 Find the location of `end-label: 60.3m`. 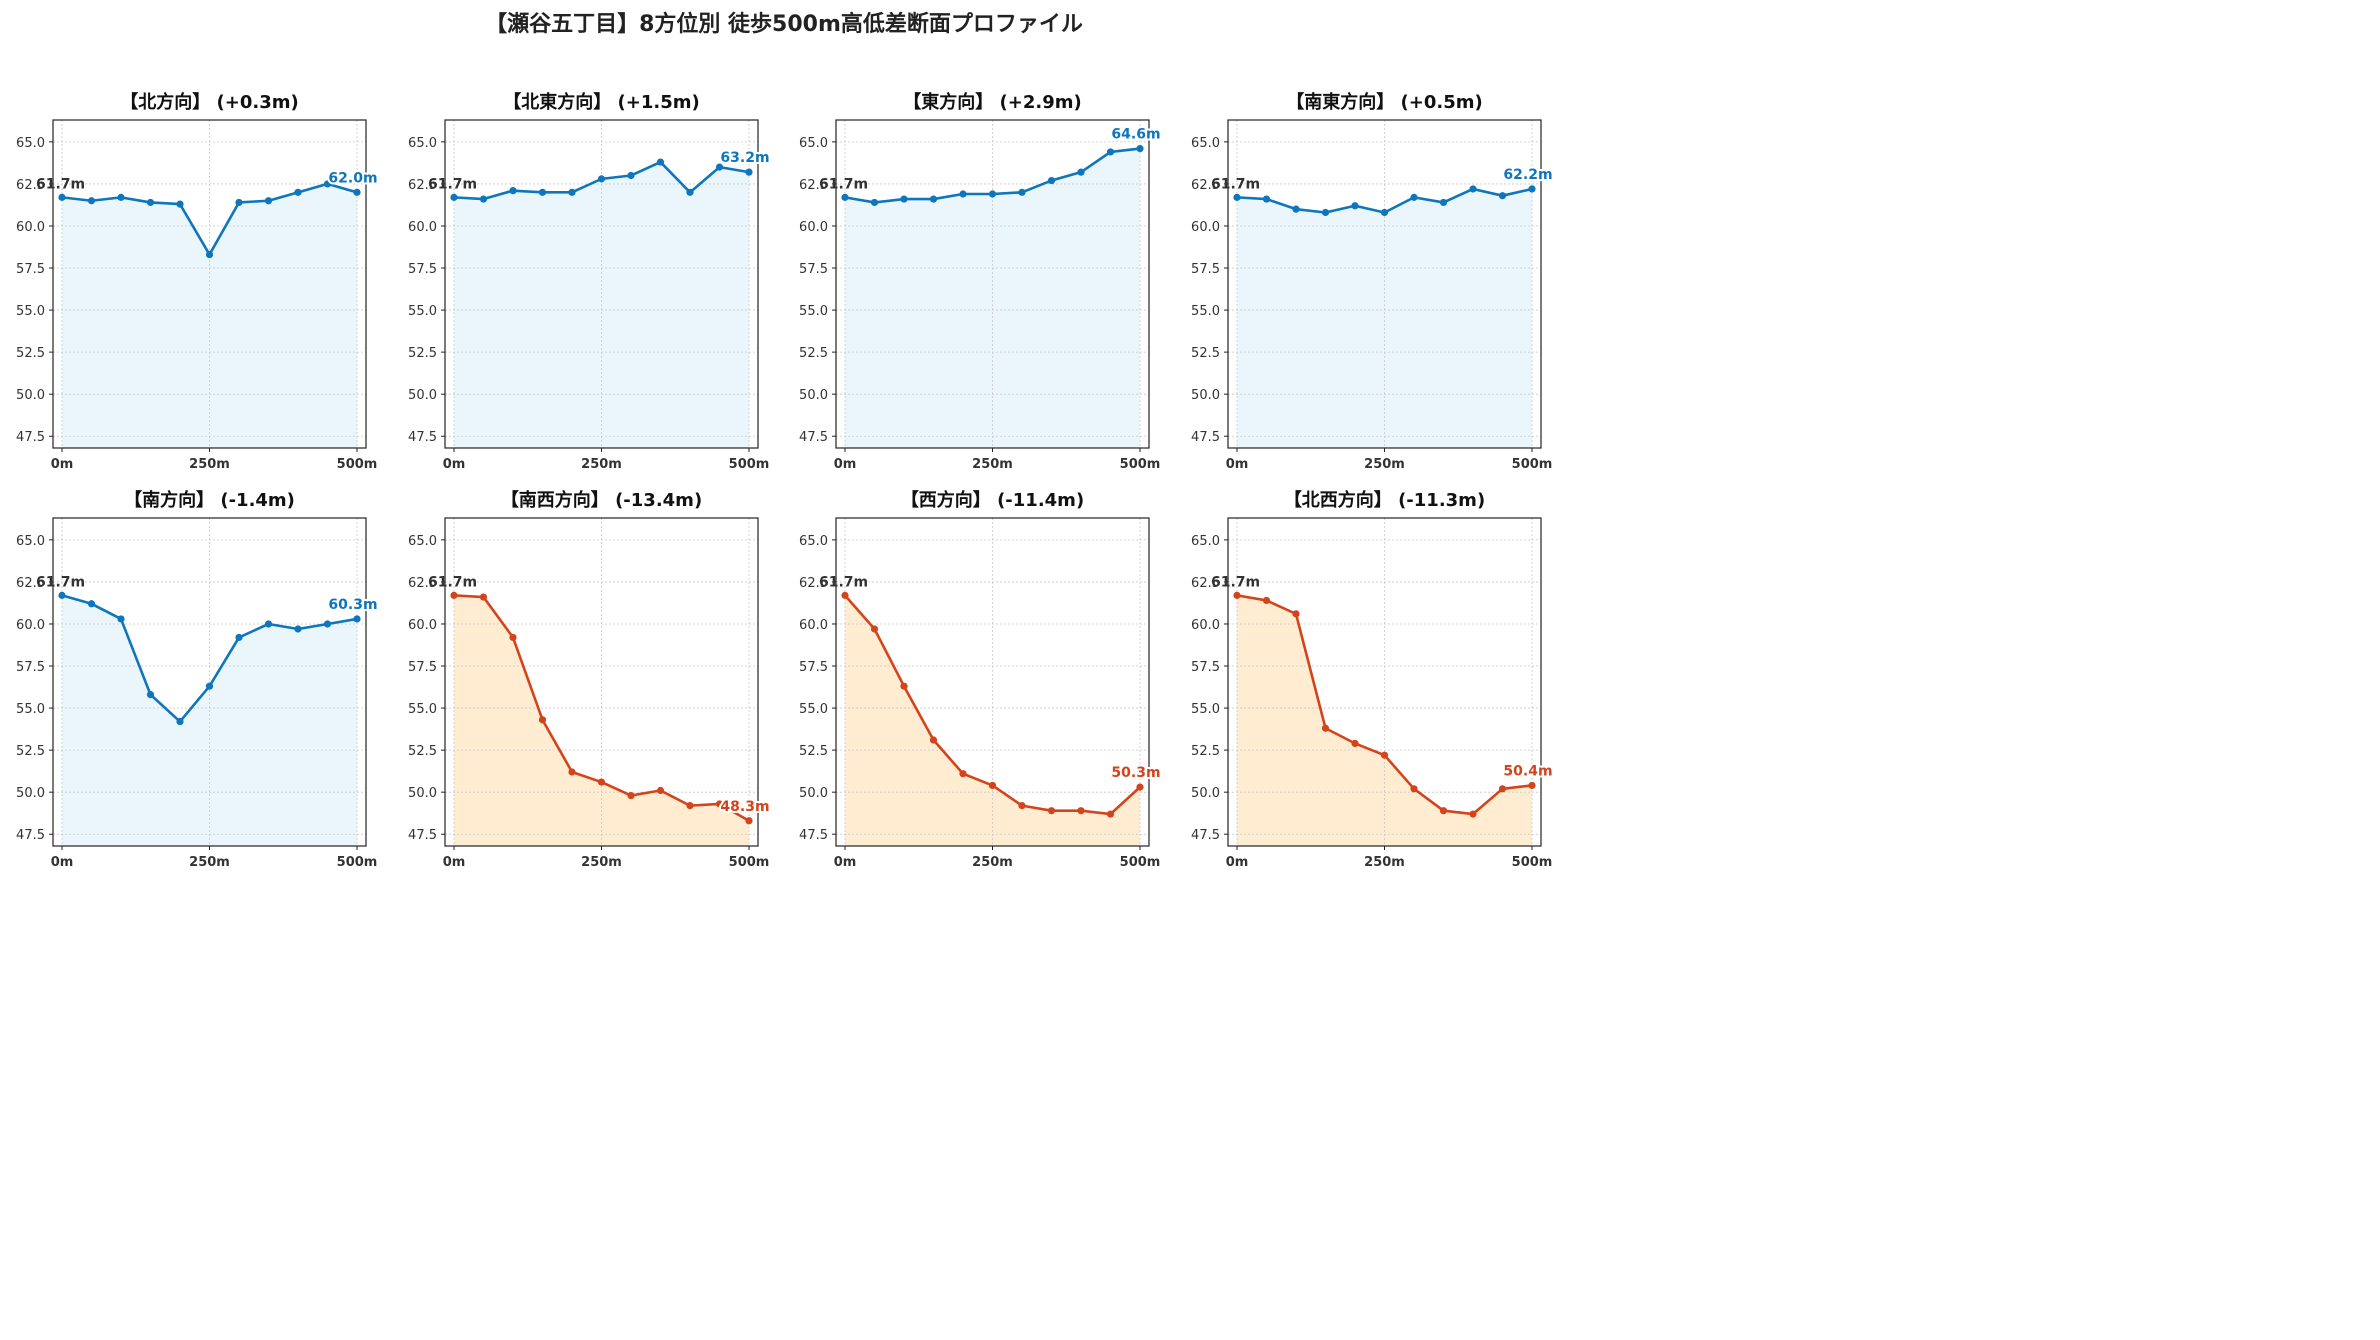

end-label: 60.3m is located at coordinates (352, 605).